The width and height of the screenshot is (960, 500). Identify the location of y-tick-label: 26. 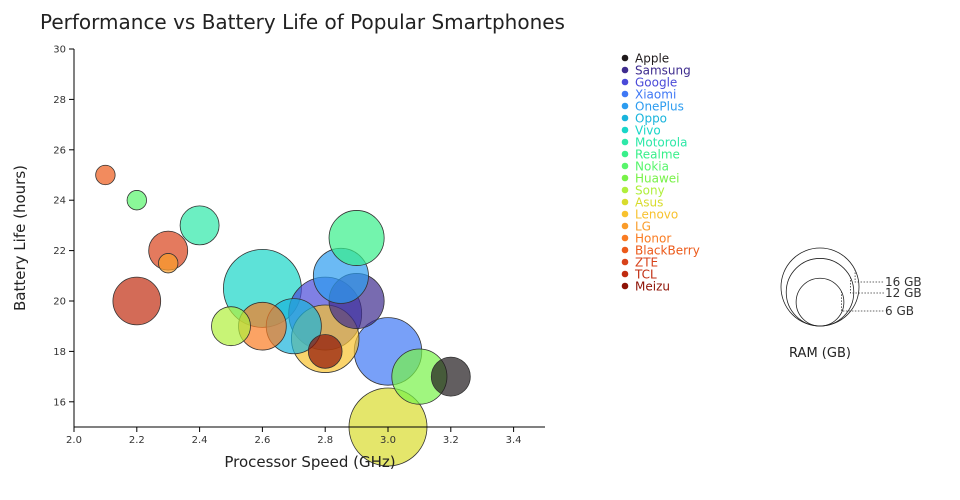
(59, 150).